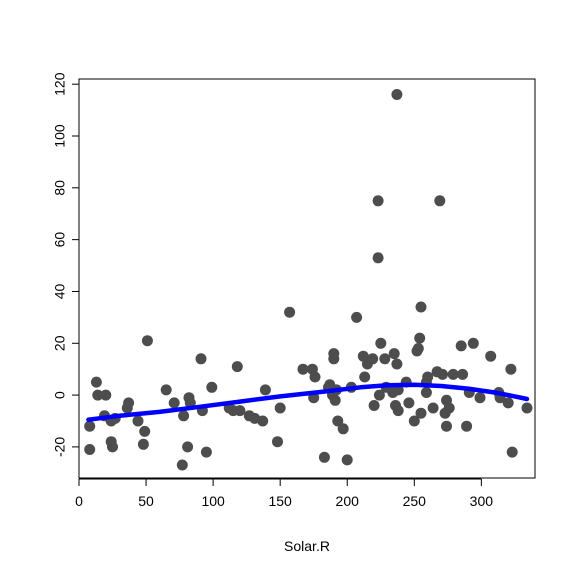  I want to click on x-tick-label: 300, so click(482, 501).